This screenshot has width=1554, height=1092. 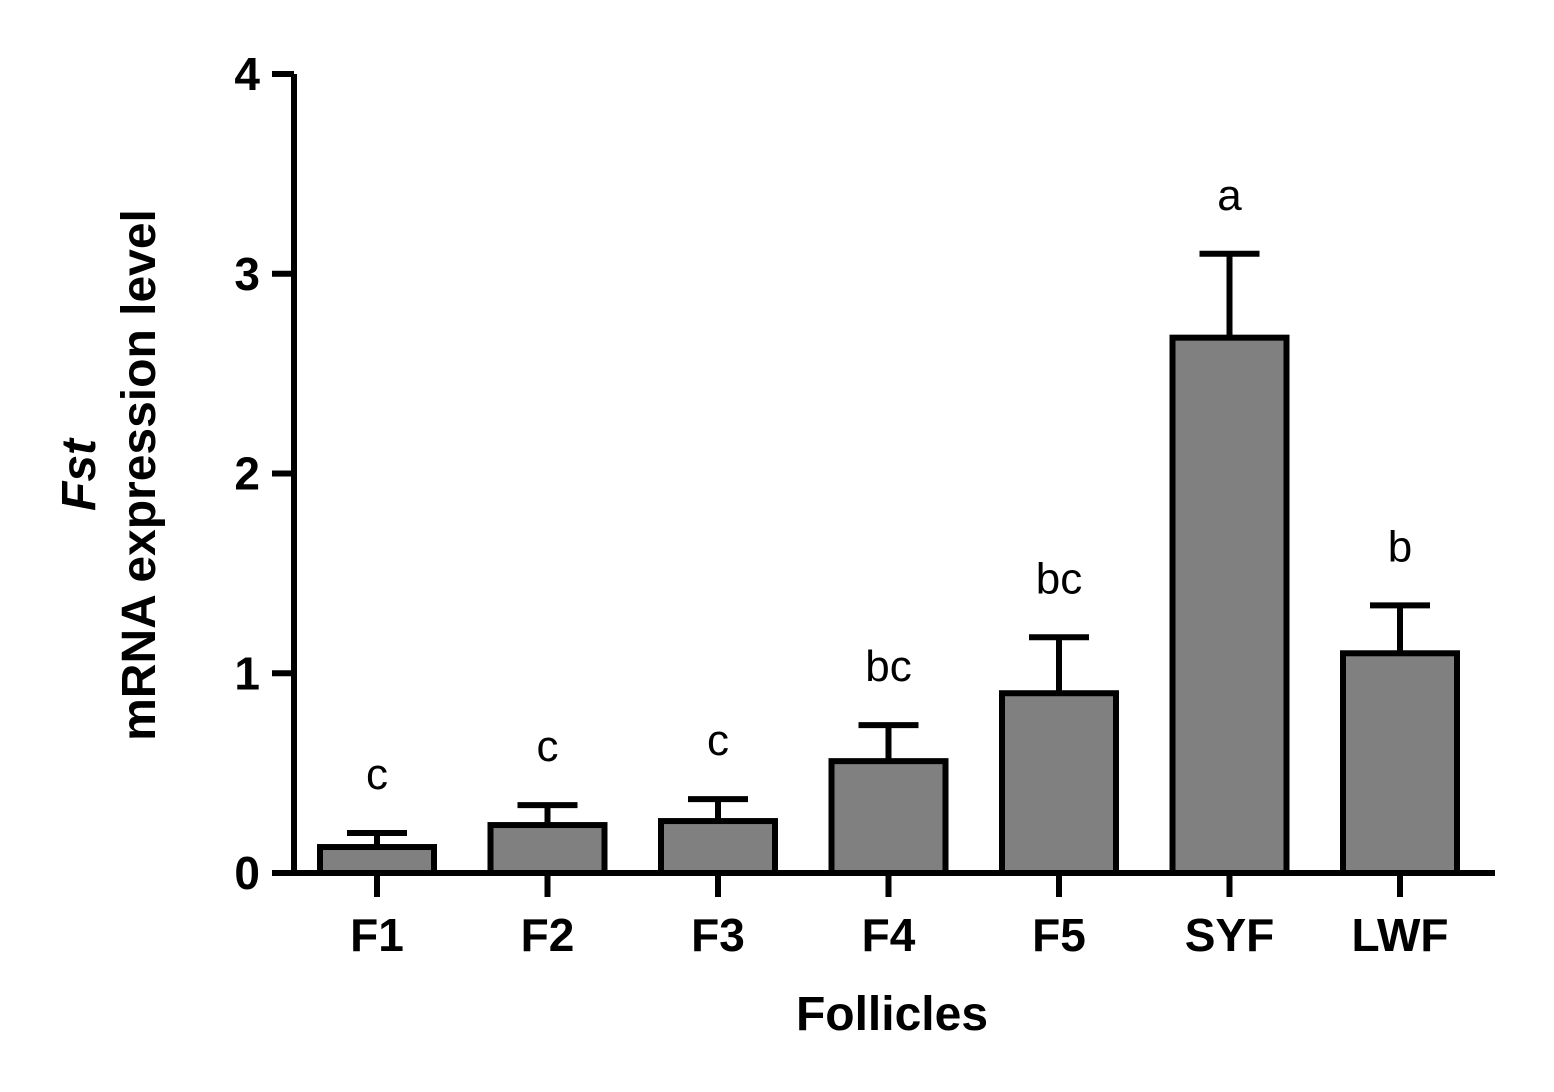 What do you see at coordinates (1229, 195) in the screenshot?
I see `significance-label: a` at bounding box center [1229, 195].